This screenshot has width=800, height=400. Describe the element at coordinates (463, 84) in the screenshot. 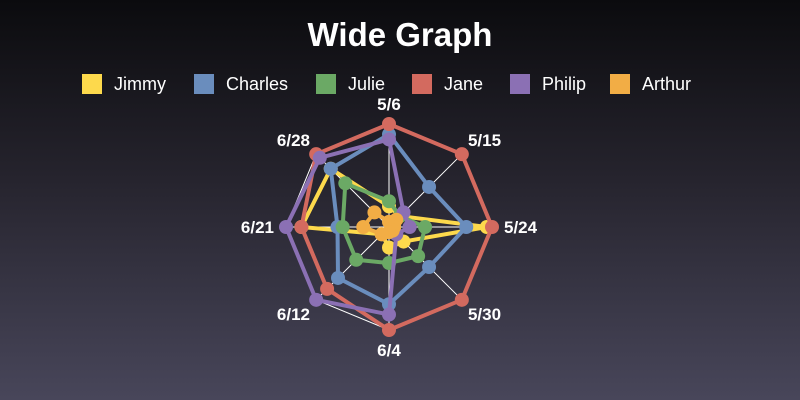

I see `legend-label-jane: Jane` at that location.